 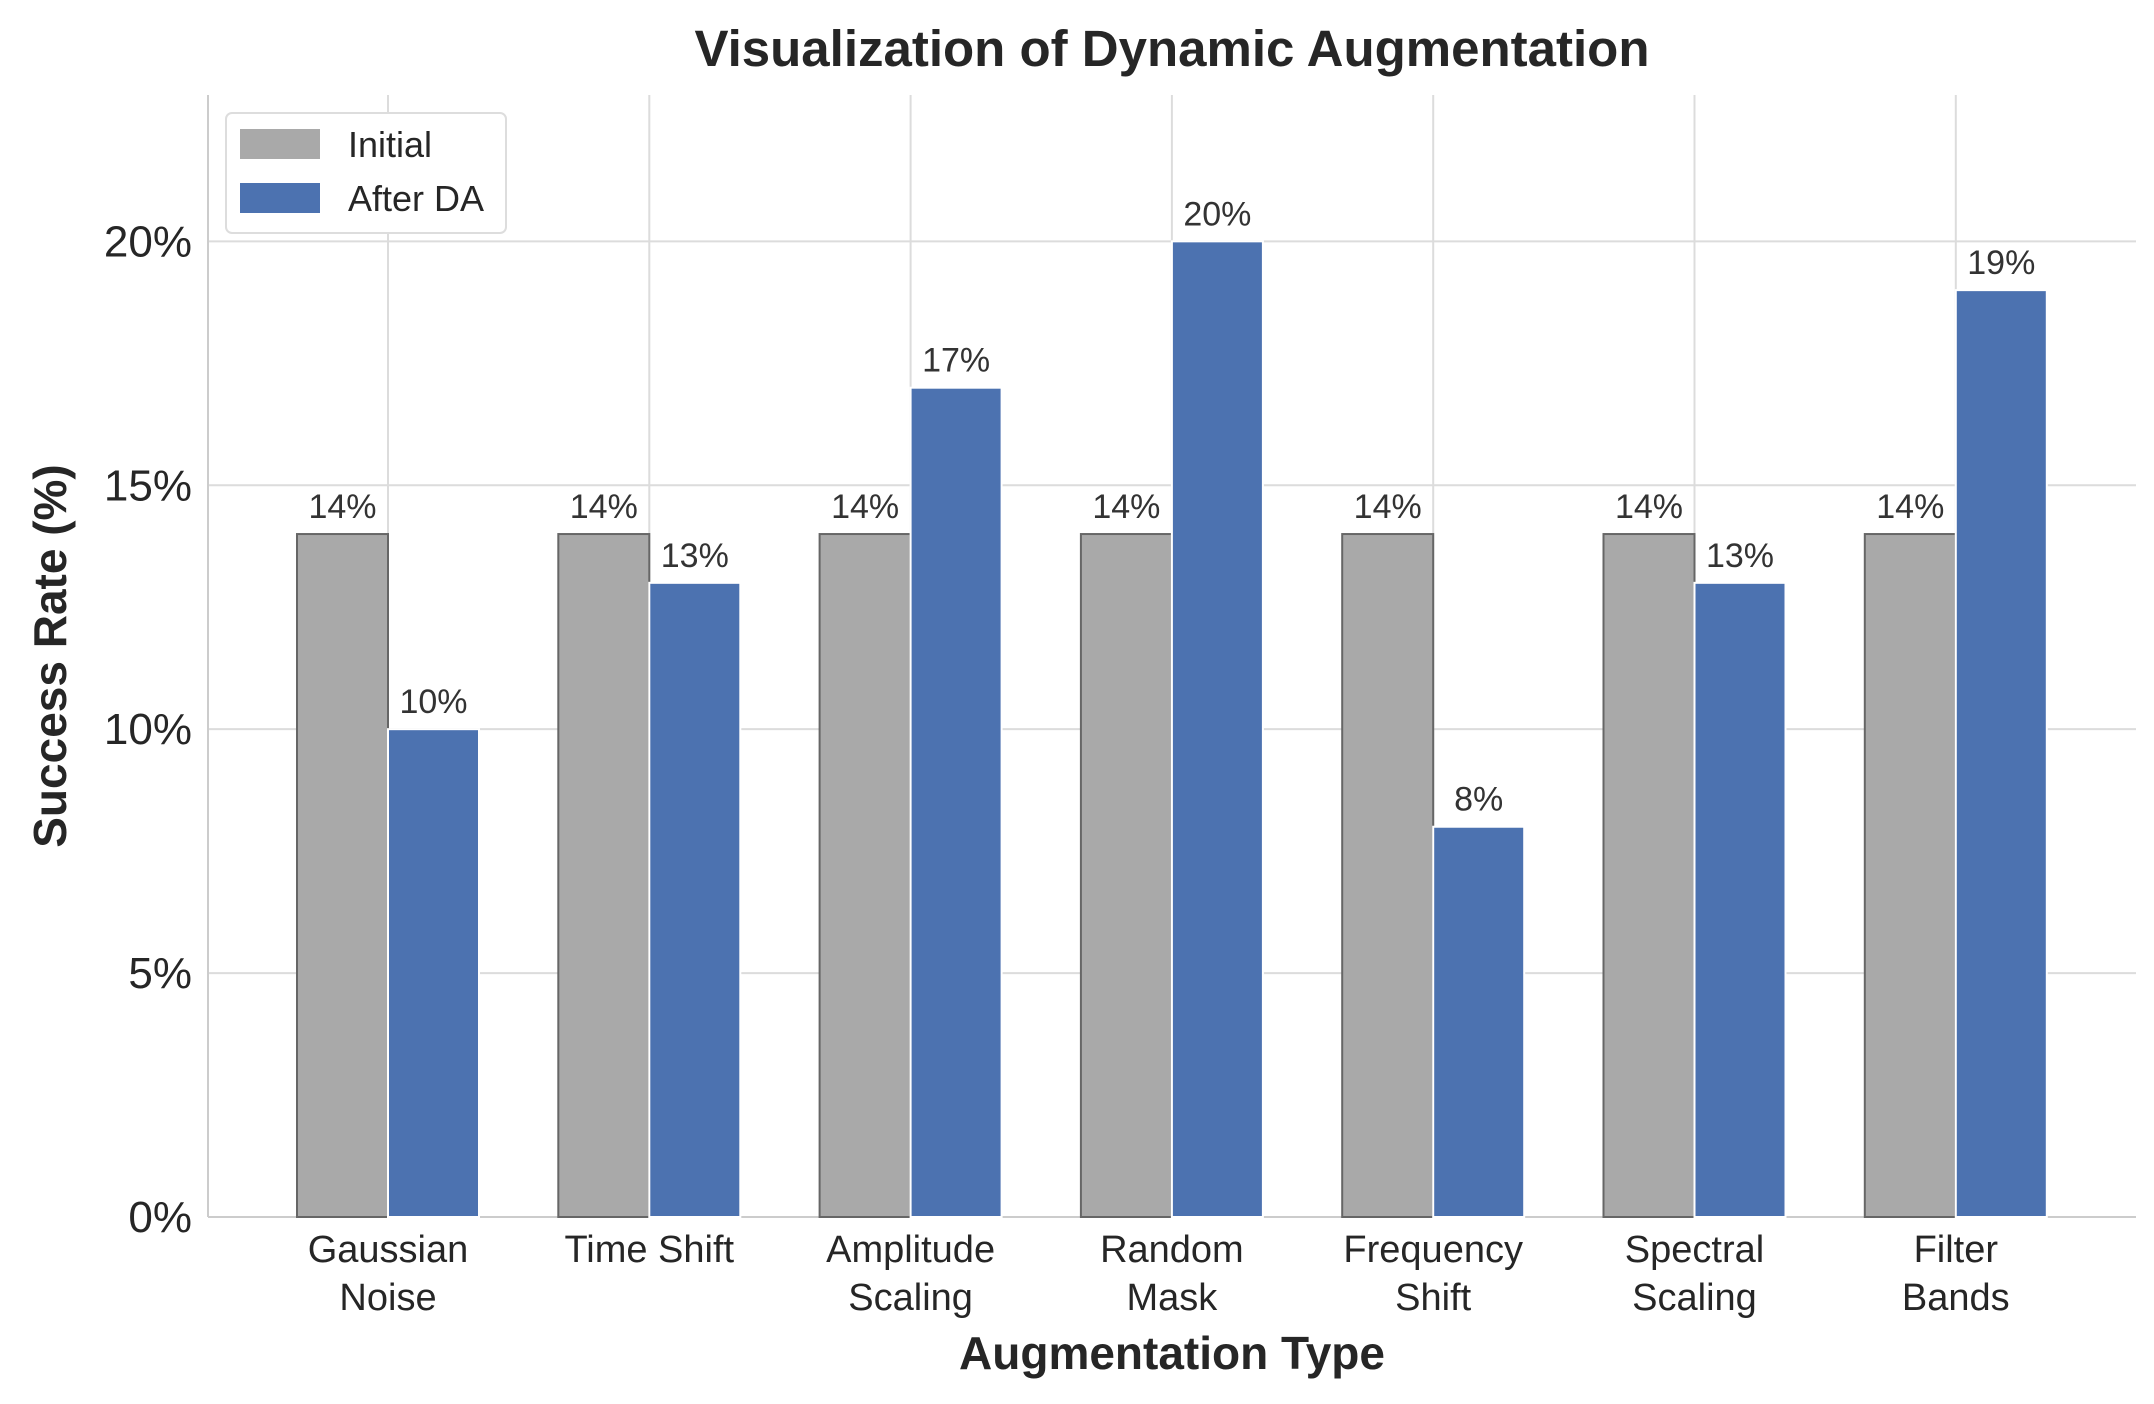 I want to click on y-axis-title: Success Rate (%), so click(x=50, y=656).